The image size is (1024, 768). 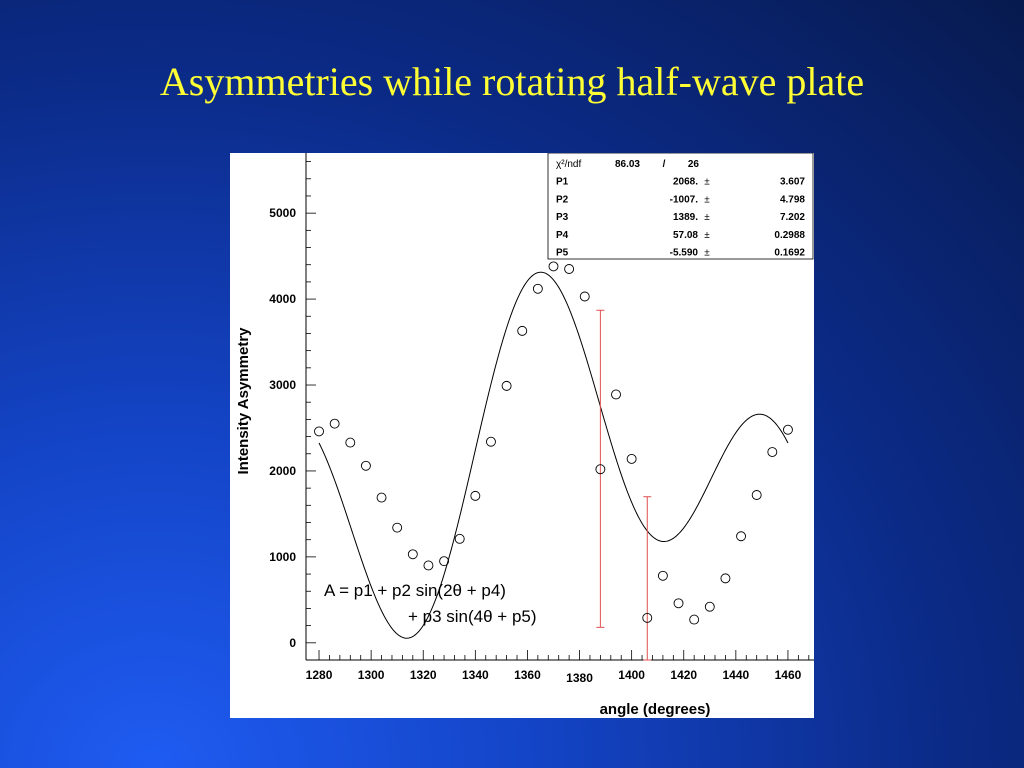 What do you see at coordinates (685, 217) in the screenshot?
I see `stats-value: 1389.` at bounding box center [685, 217].